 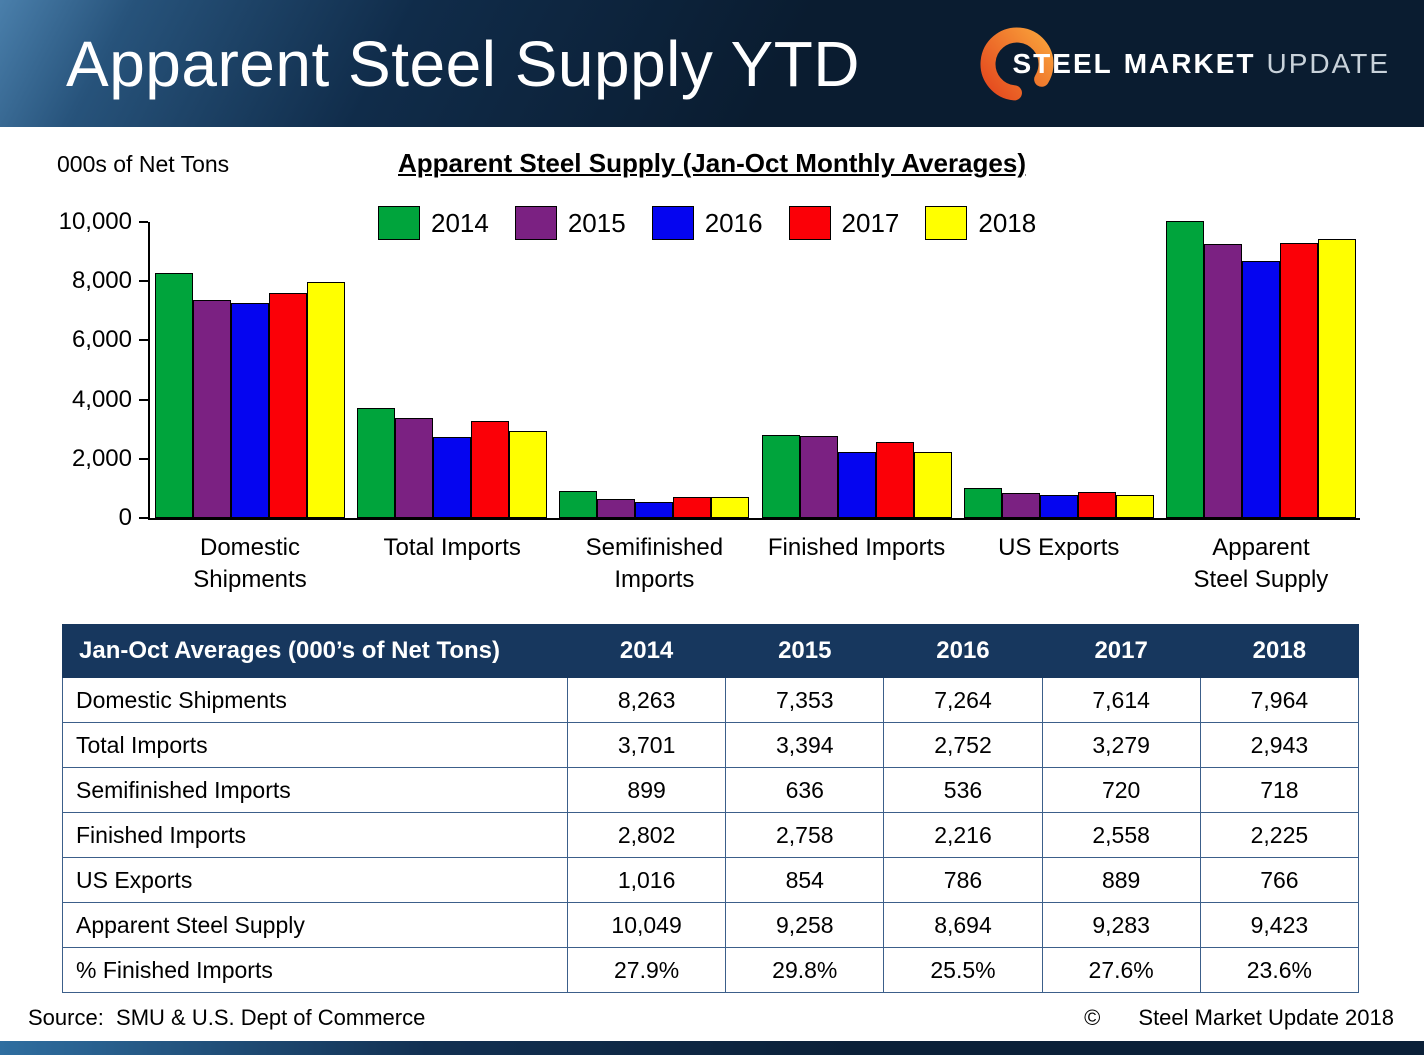 What do you see at coordinates (654, 370) in the screenshot?
I see `bars-semifinished-imports` at bounding box center [654, 370].